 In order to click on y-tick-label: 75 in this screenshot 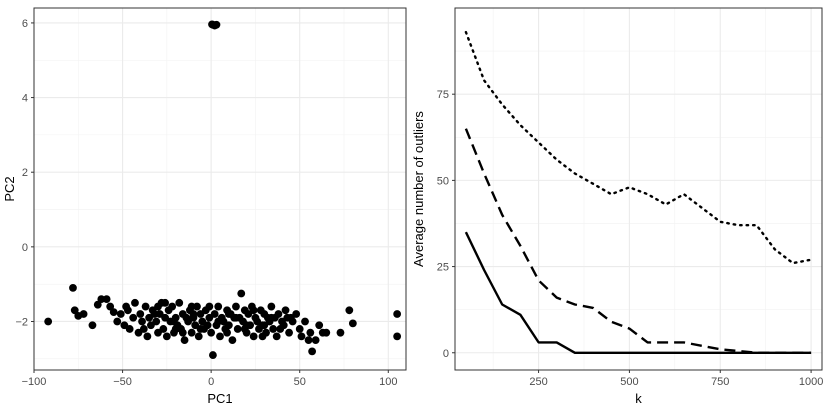, I will do `click(443, 95)`.